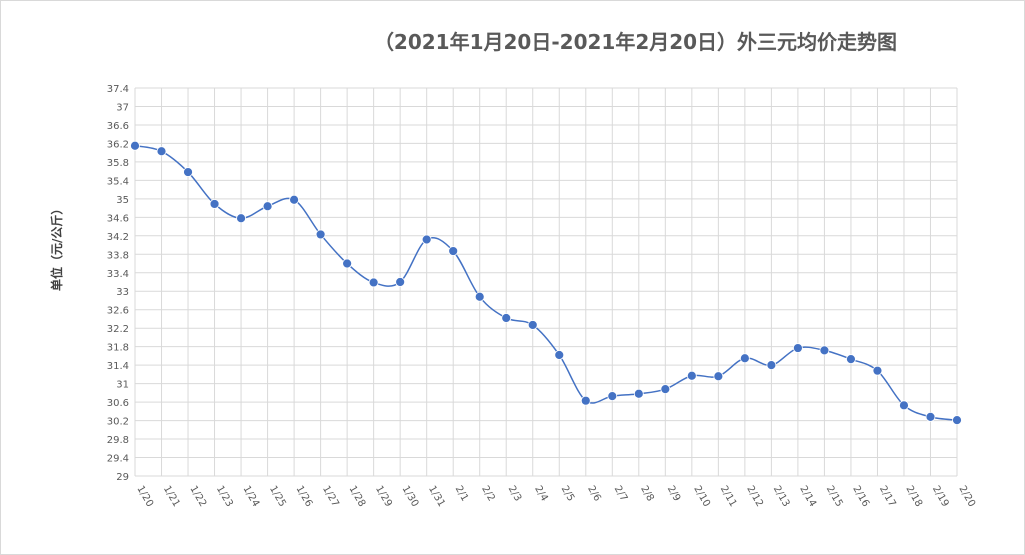 This screenshot has width=1025, height=555. I want to click on y-tick-label: 33.8, so click(118, 255).